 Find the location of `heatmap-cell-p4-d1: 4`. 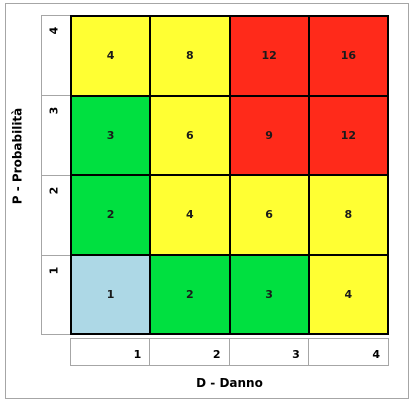

heatmap-cell-p4-d1: 4 is located at coordinates (111, 56).